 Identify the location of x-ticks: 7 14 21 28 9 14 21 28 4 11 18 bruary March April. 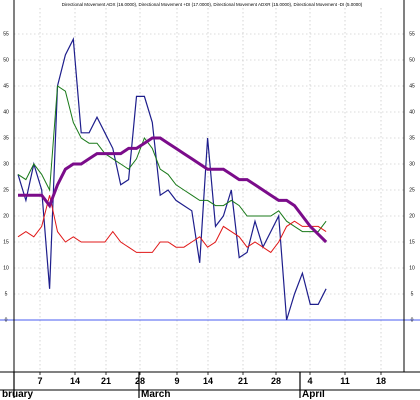
(194, 386).